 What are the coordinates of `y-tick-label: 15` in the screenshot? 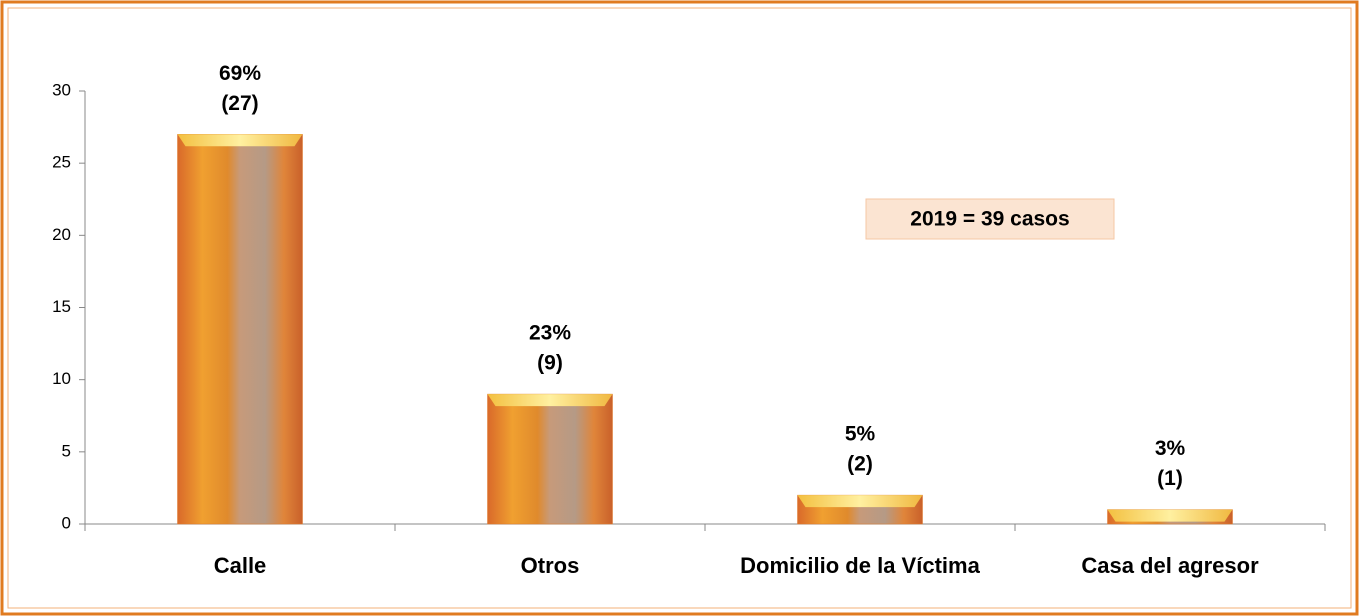 It's located at (61, 306).